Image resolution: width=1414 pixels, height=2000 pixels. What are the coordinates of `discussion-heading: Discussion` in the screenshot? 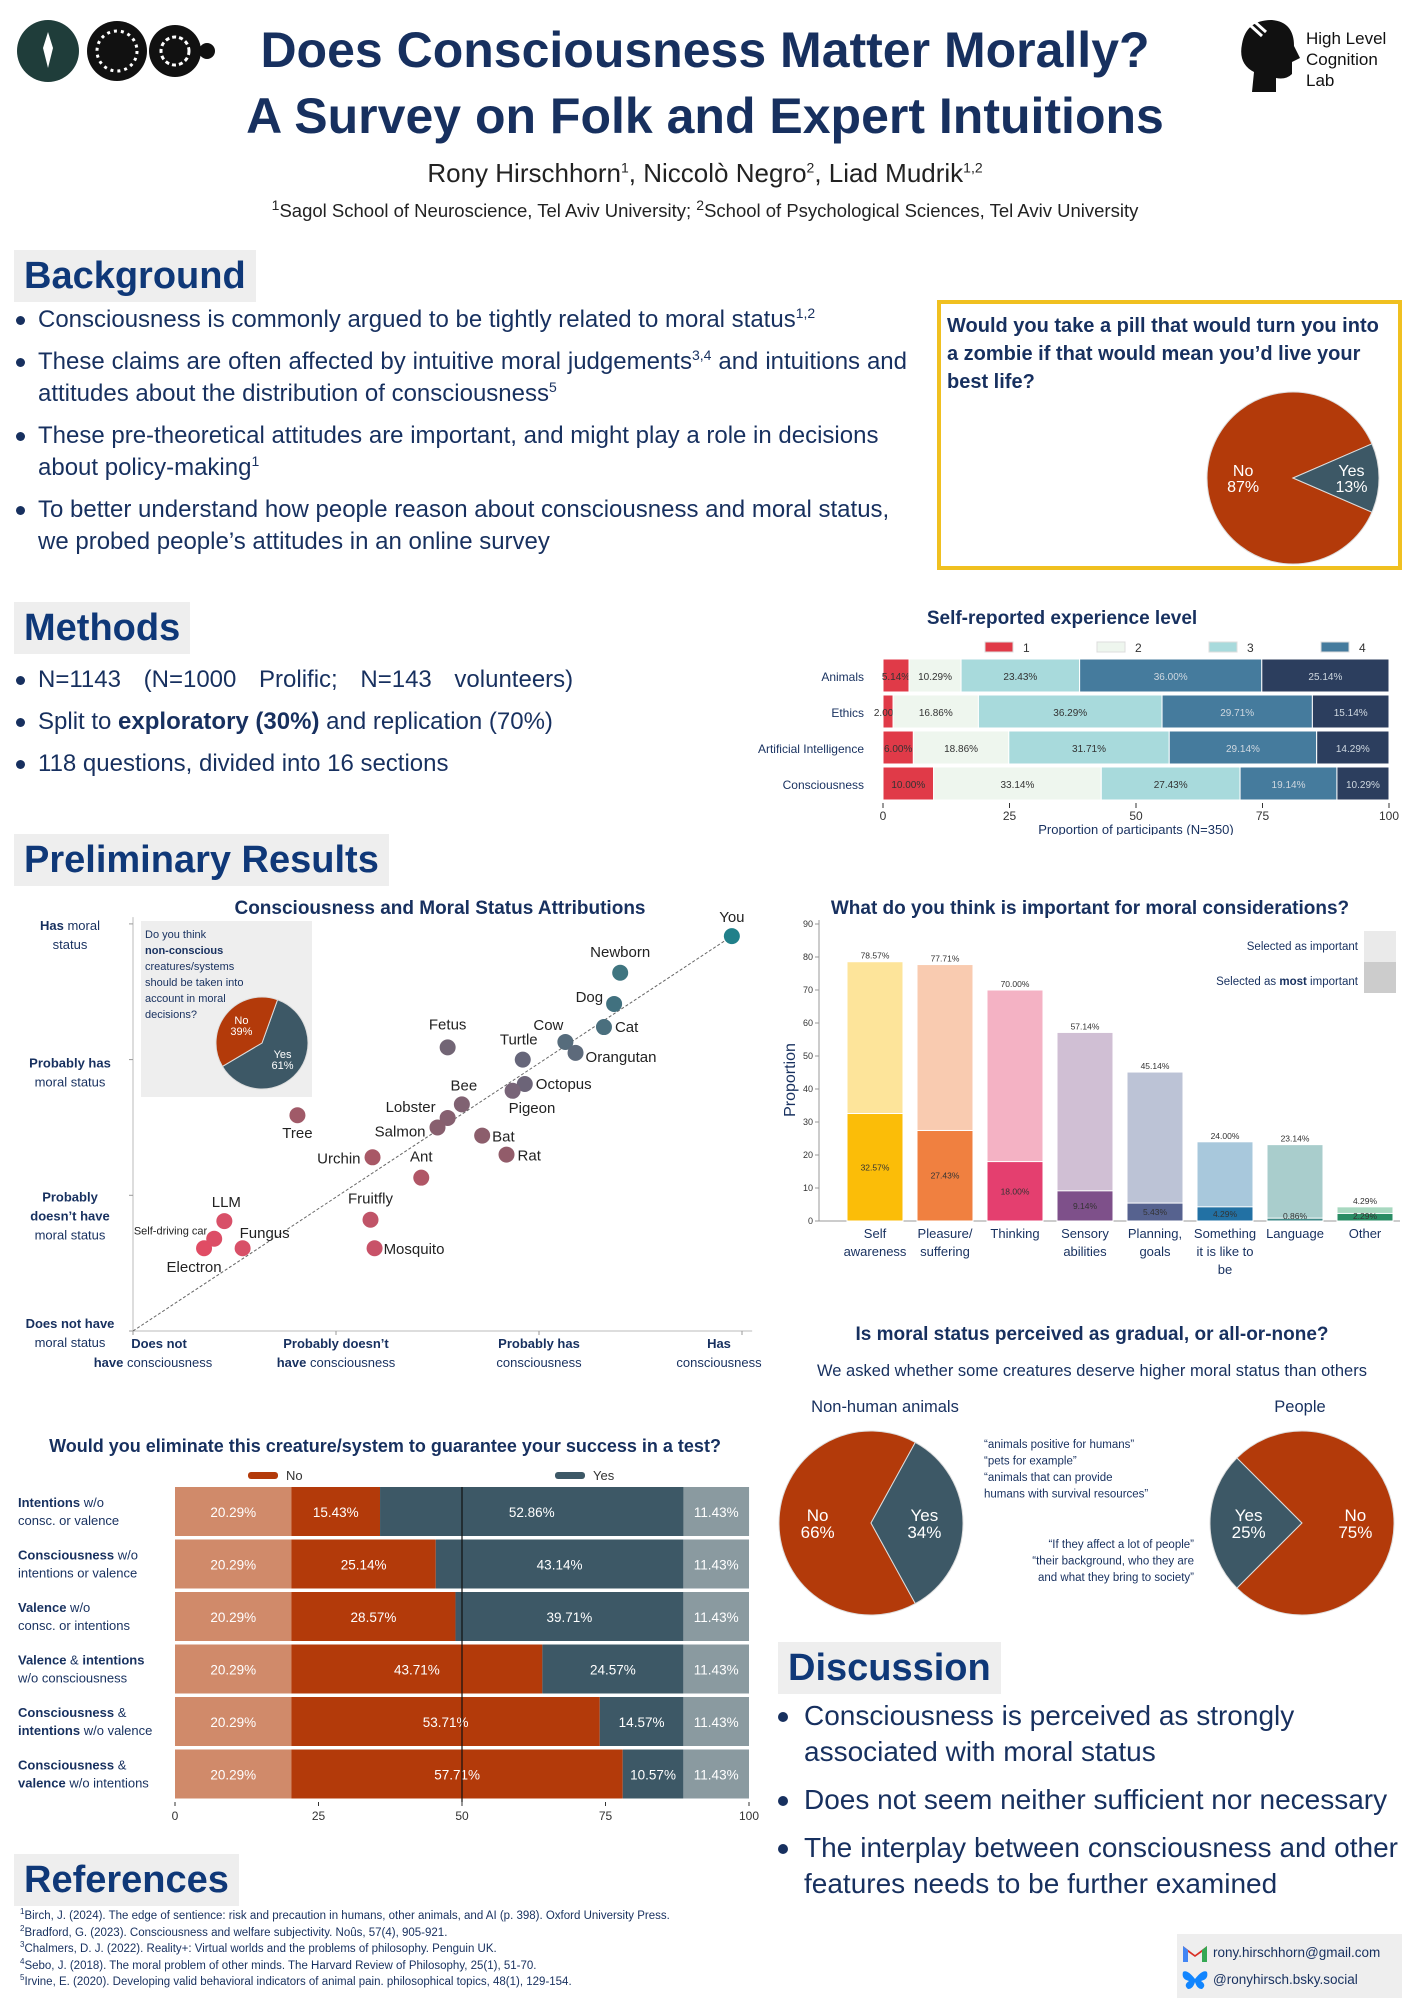 It's located at (889, 1668).